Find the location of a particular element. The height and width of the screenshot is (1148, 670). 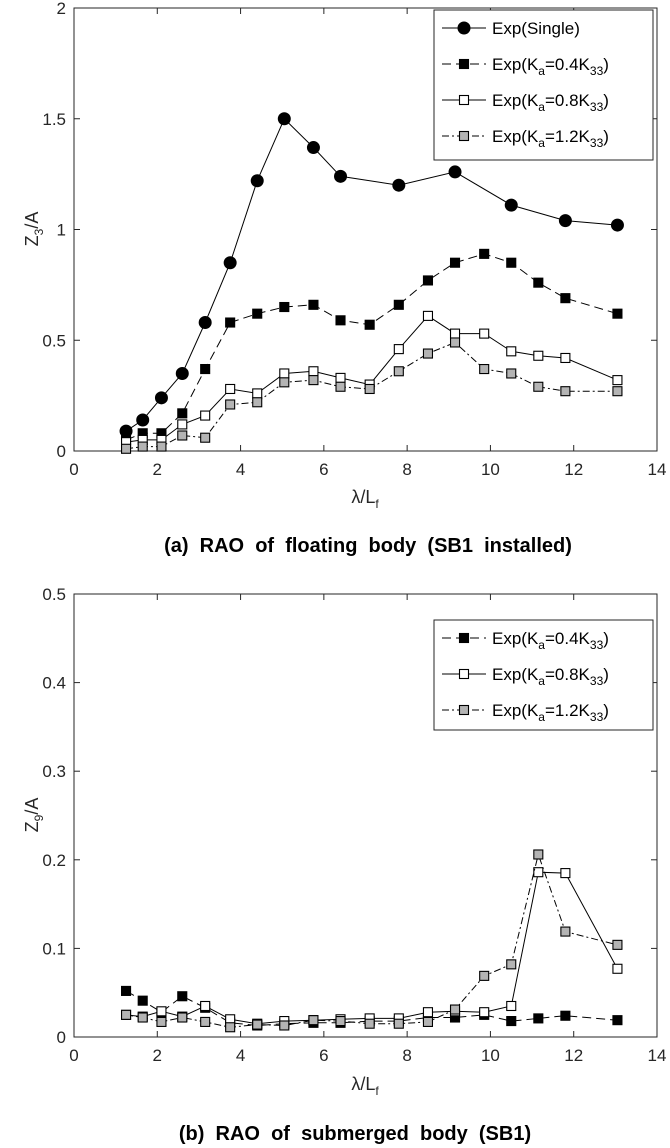

y-tick-label: 0.3 is located at coordinates (54, 771).